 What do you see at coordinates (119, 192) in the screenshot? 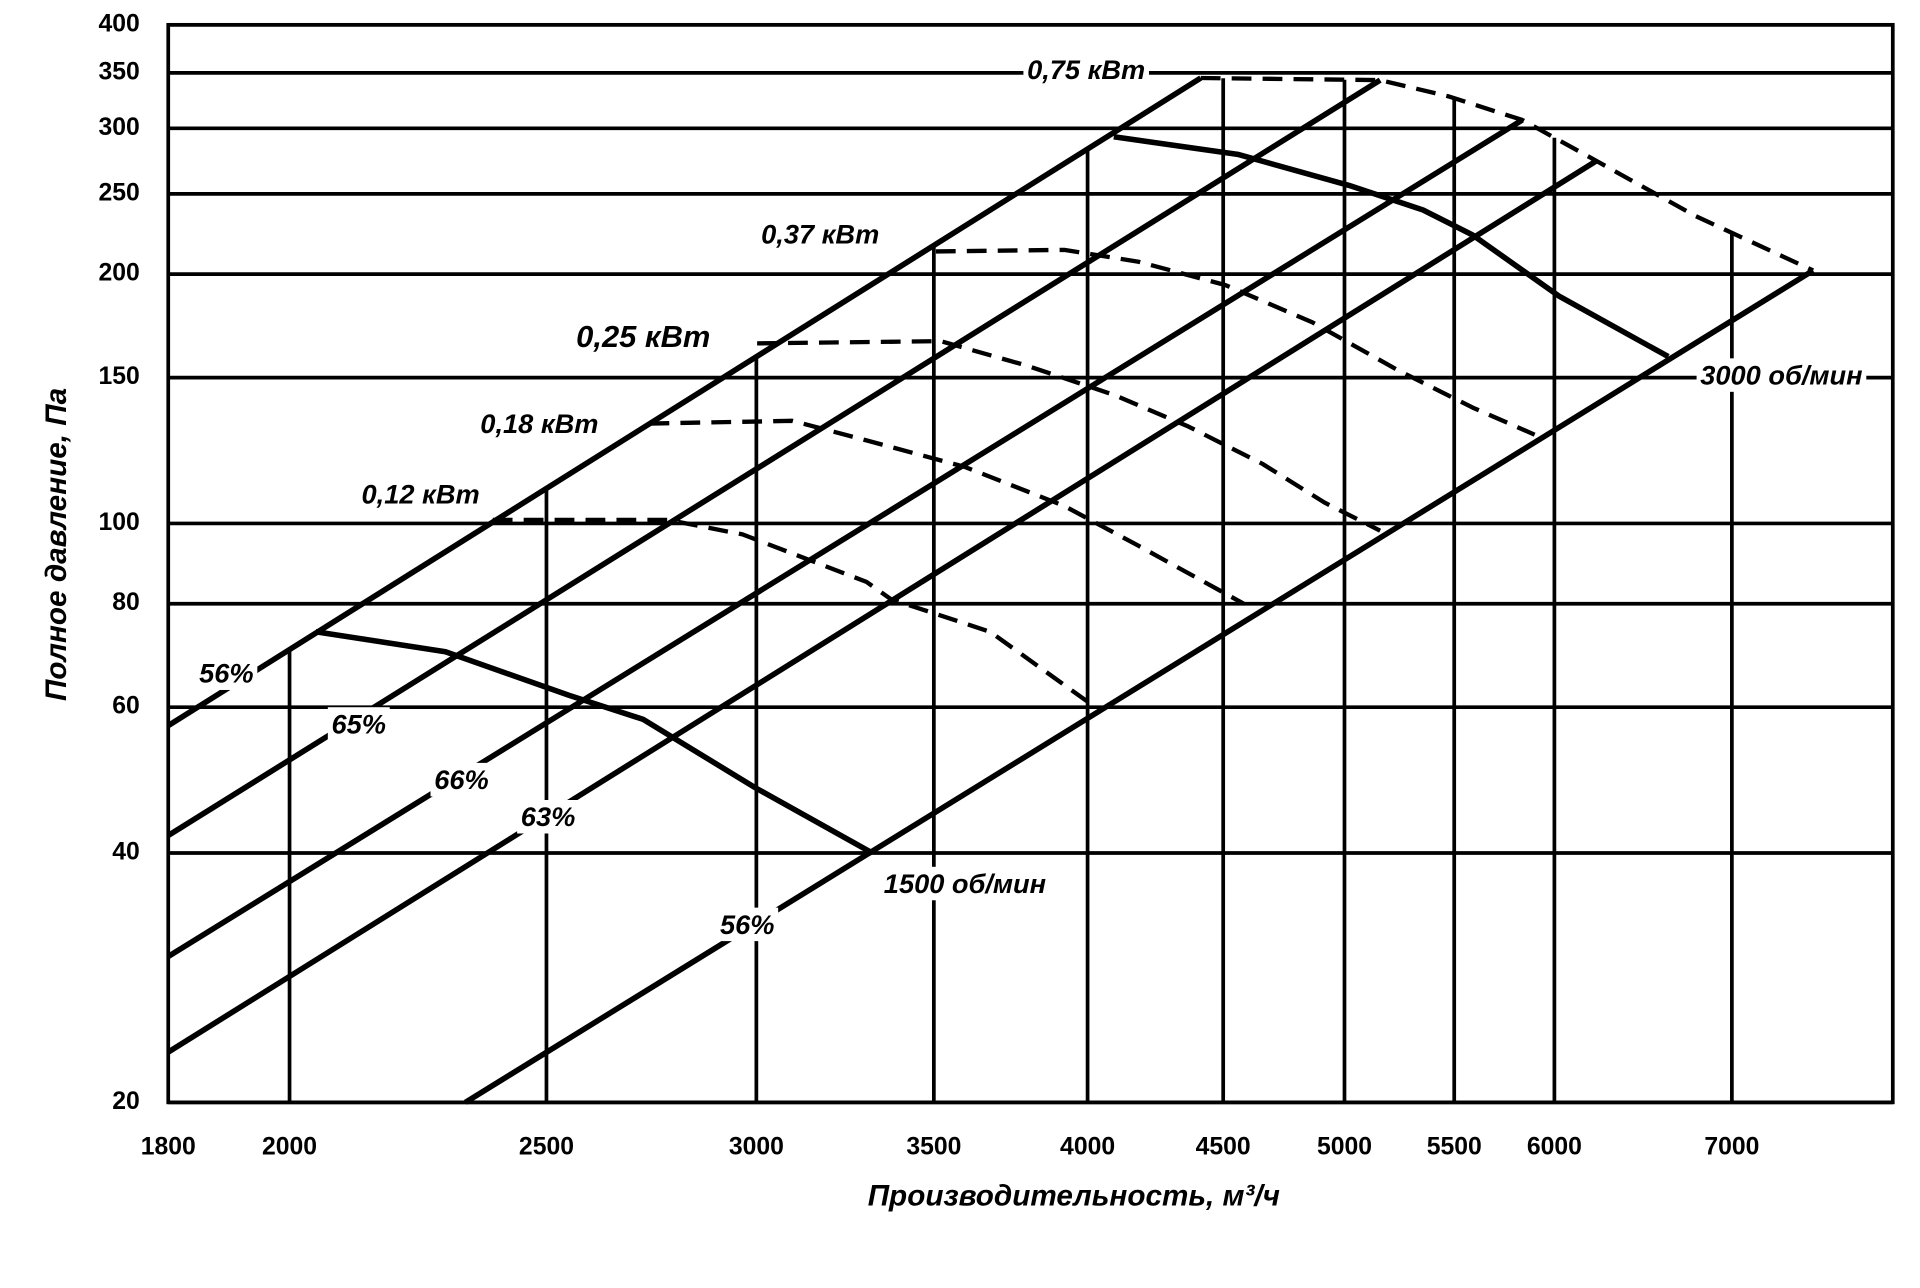
I see `y-tick-label: 250` at bounding box center [119, 192].